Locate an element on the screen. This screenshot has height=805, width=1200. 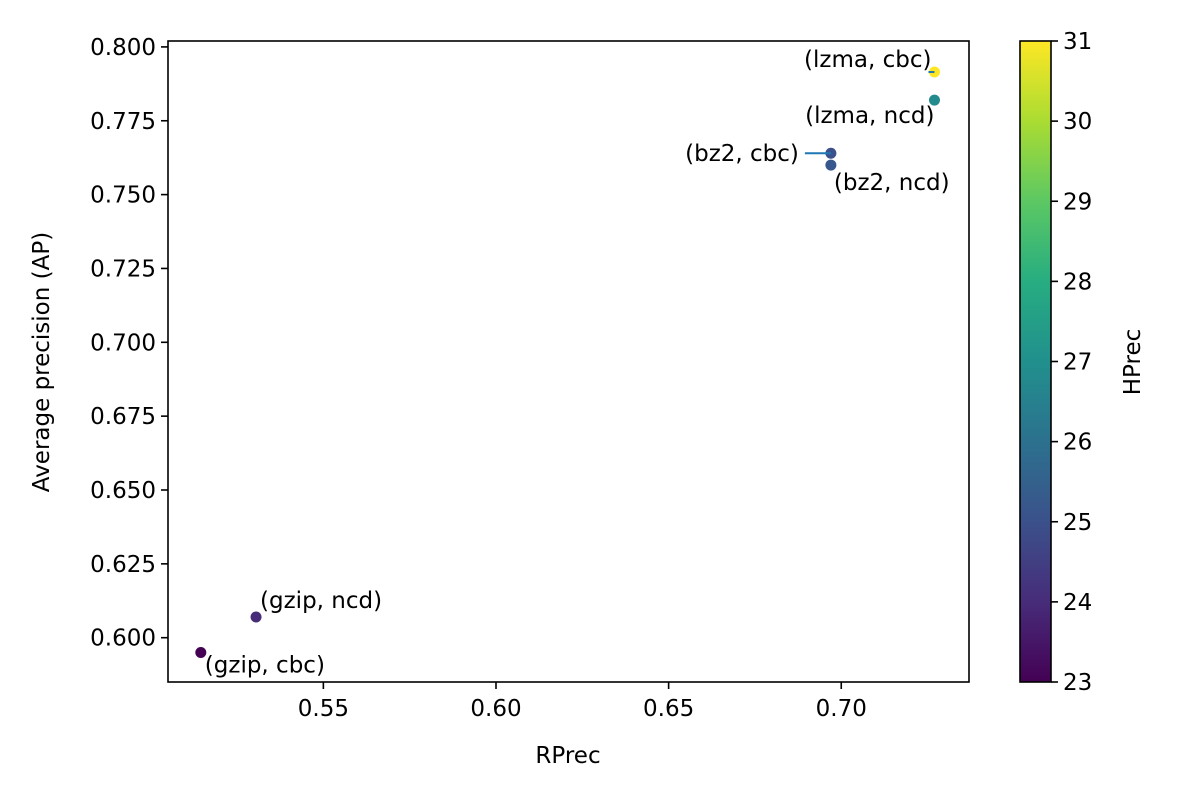
y-axis-title: Average precision (AP) is located at coordinates (42, 362).